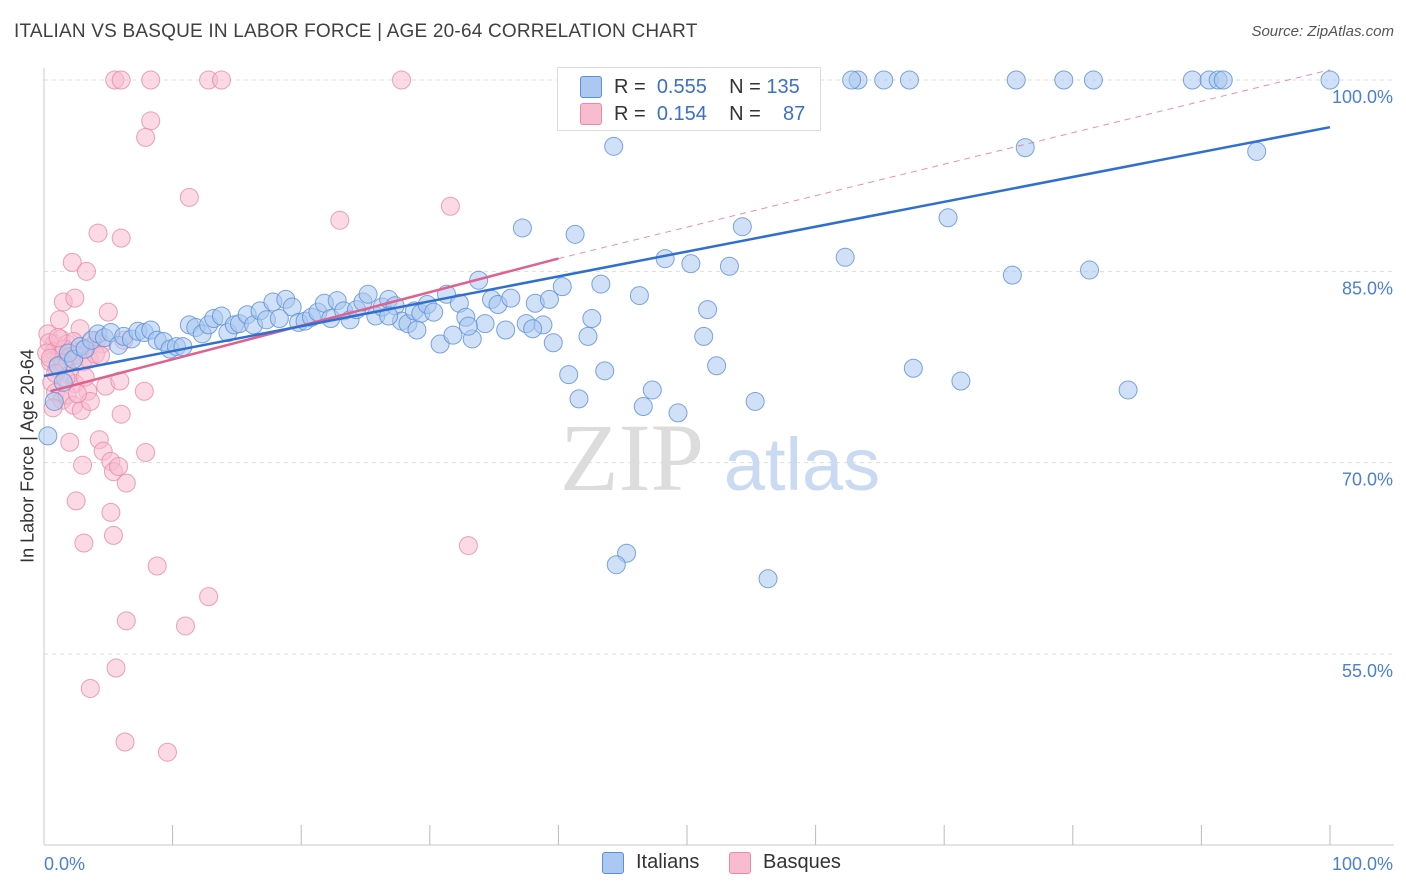 The height and width of the screenshot is (892, 1406). I want to click on legend-label-italians: Italians, so click(668, 862).